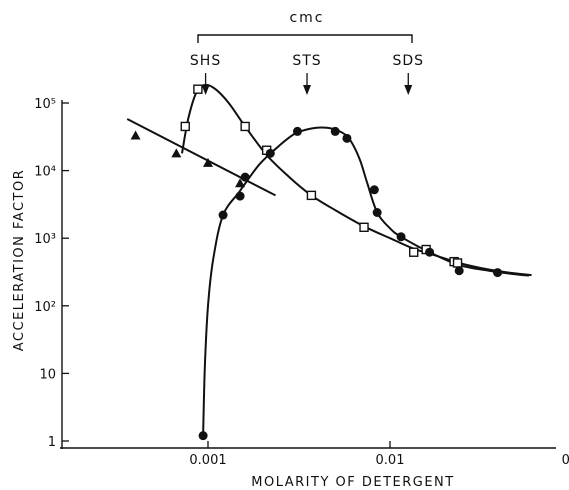  What do you see at coordinates (305, 38) in the screenshot?
I see `cmc-bracket` at bounding box center [305, 38].